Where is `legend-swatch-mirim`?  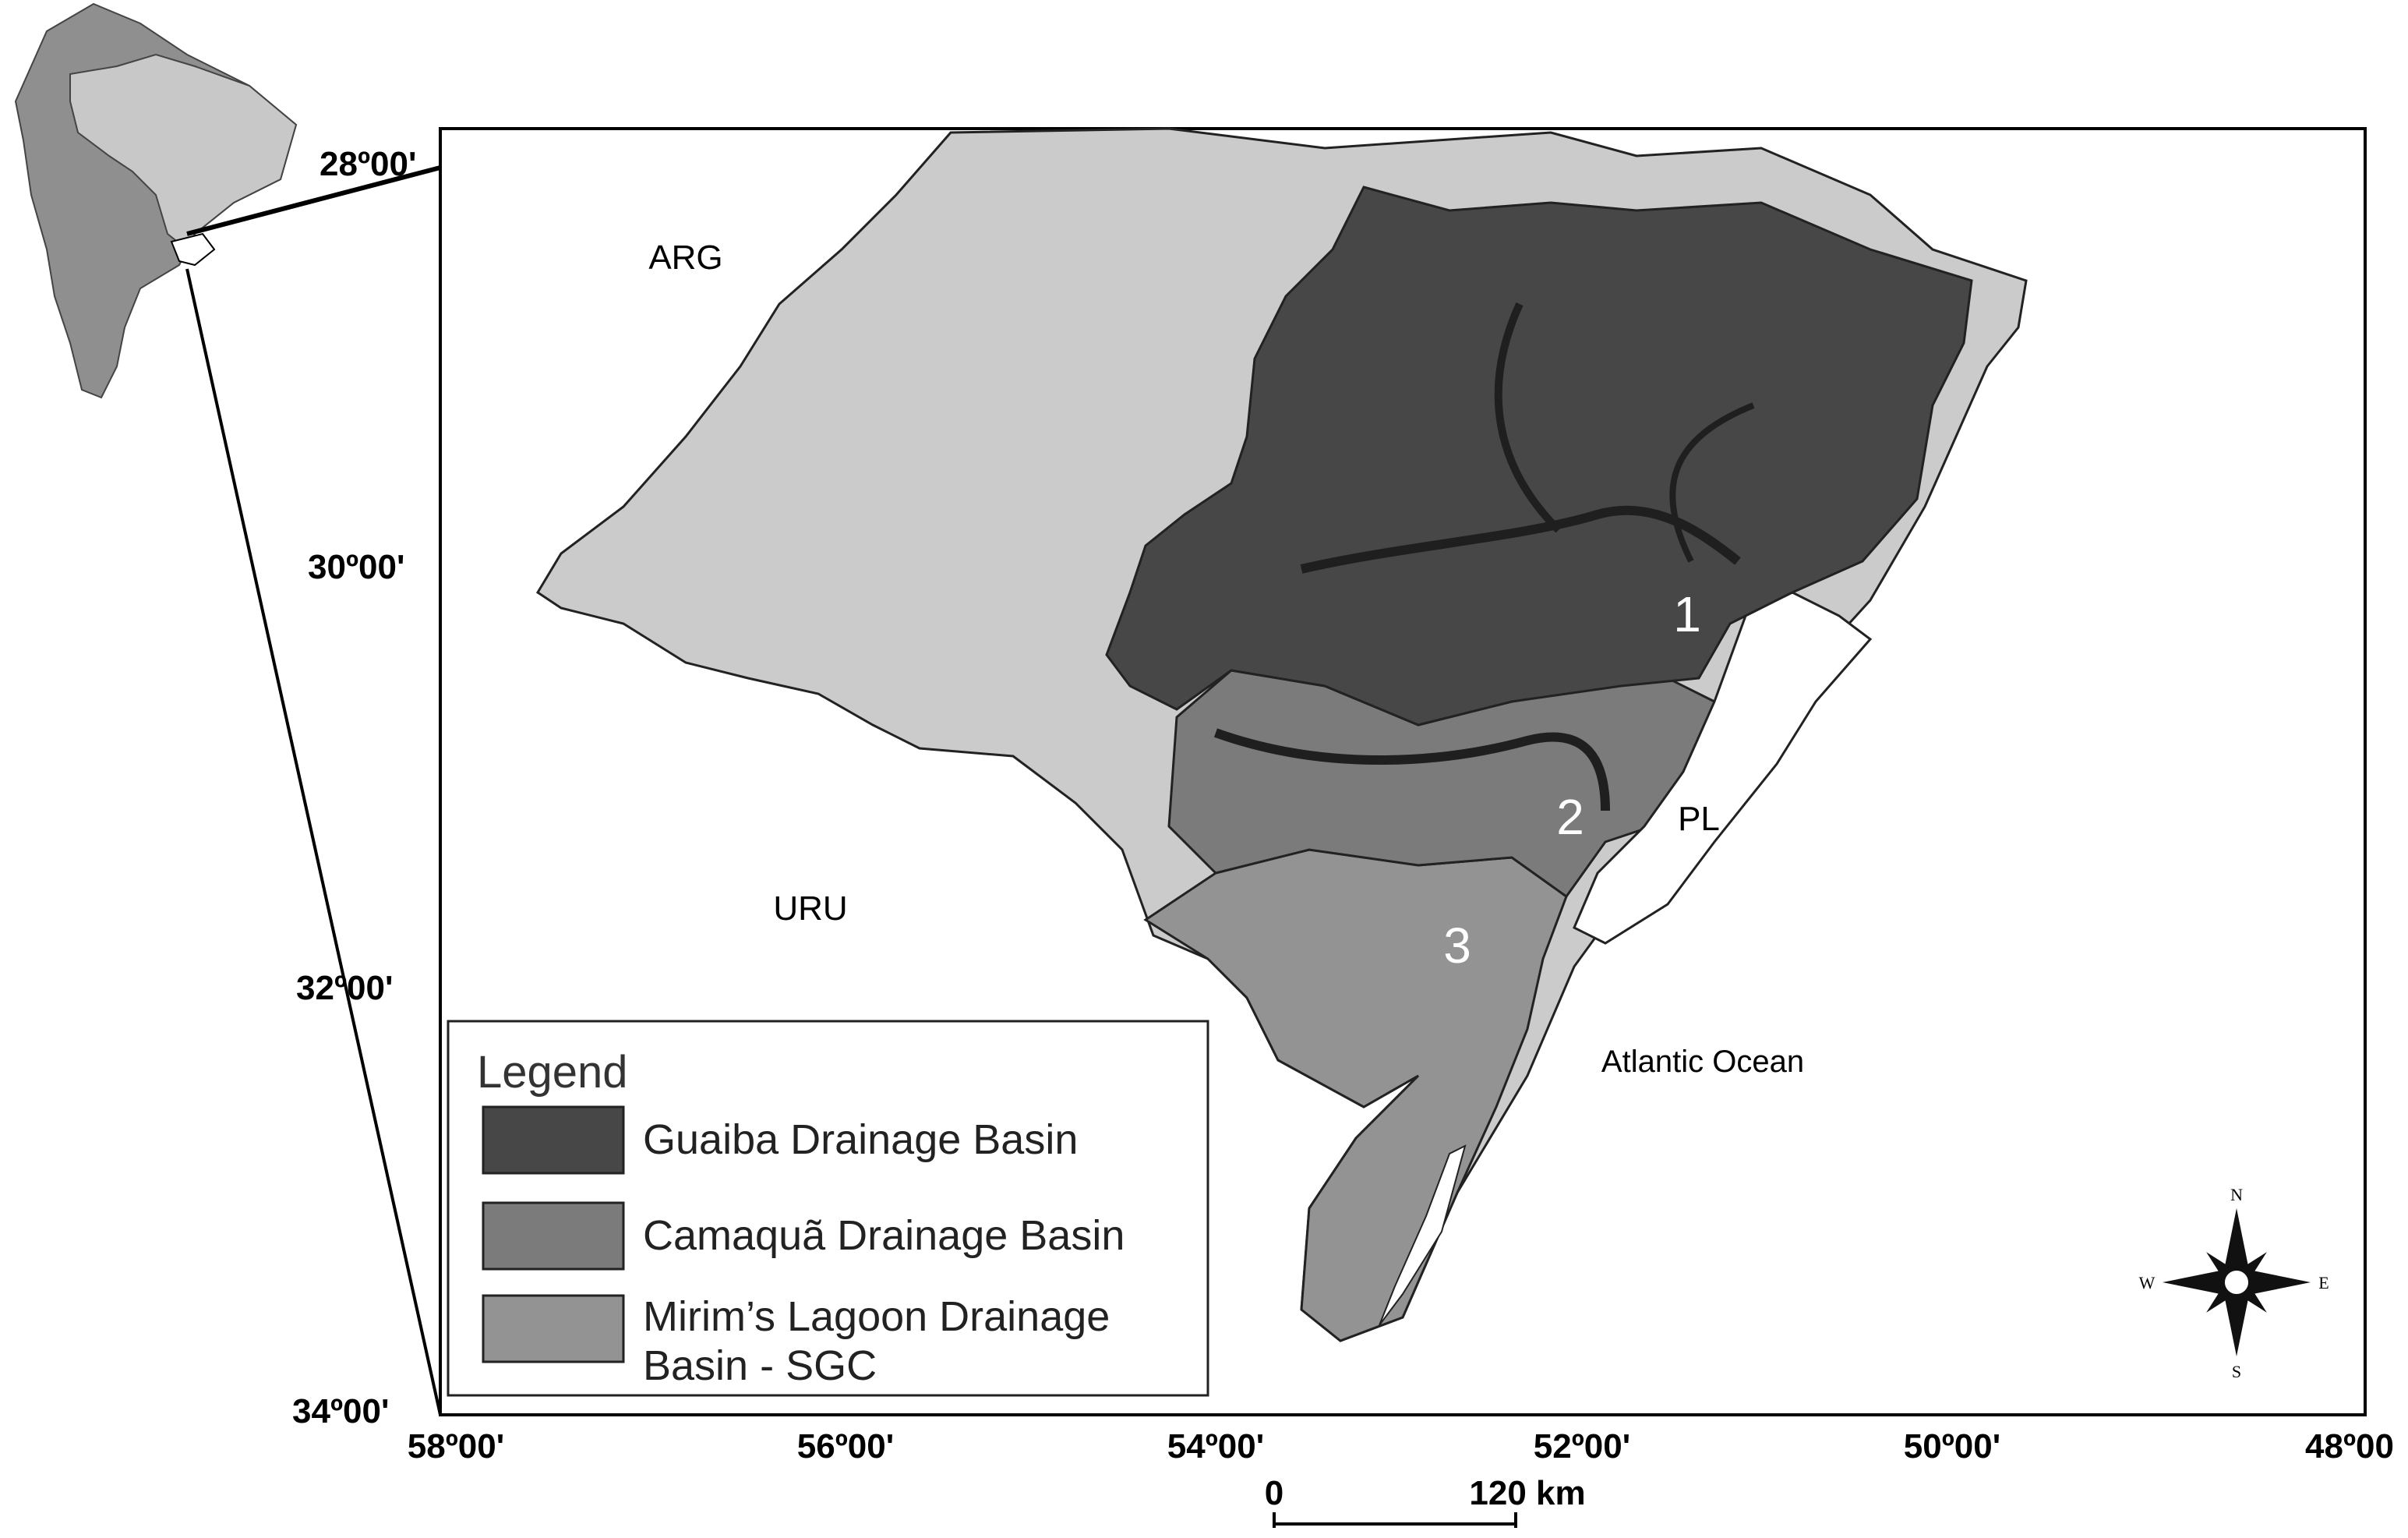
legend-swatch-mirim is located at coordinates (553, 1328).